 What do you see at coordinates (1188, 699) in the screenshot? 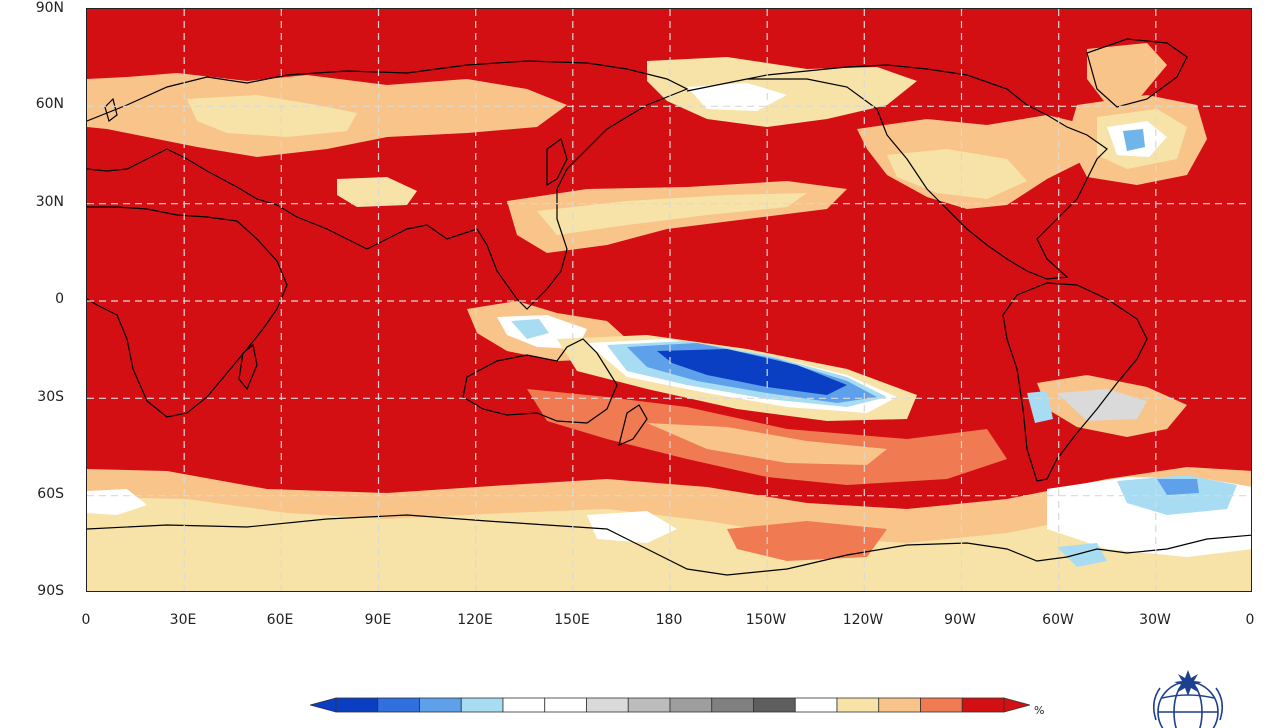
I see `wmo-emblem-icon` at bounding box center [1188, 699].